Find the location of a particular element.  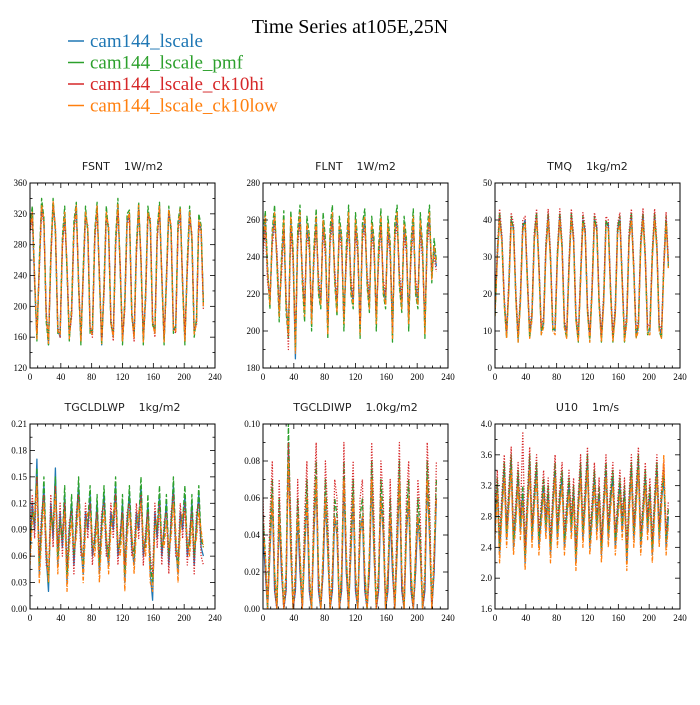

legend-entry: cam144_lscale_ck10low is located at coordinates (173, 106).